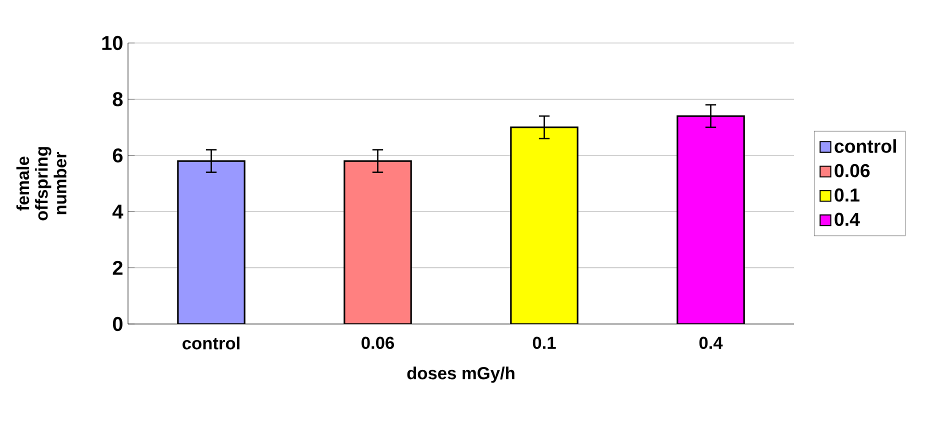 The width and height of the screenshot is (944, 440). I want to click on y-tick-label: 6, so click(117, 155).